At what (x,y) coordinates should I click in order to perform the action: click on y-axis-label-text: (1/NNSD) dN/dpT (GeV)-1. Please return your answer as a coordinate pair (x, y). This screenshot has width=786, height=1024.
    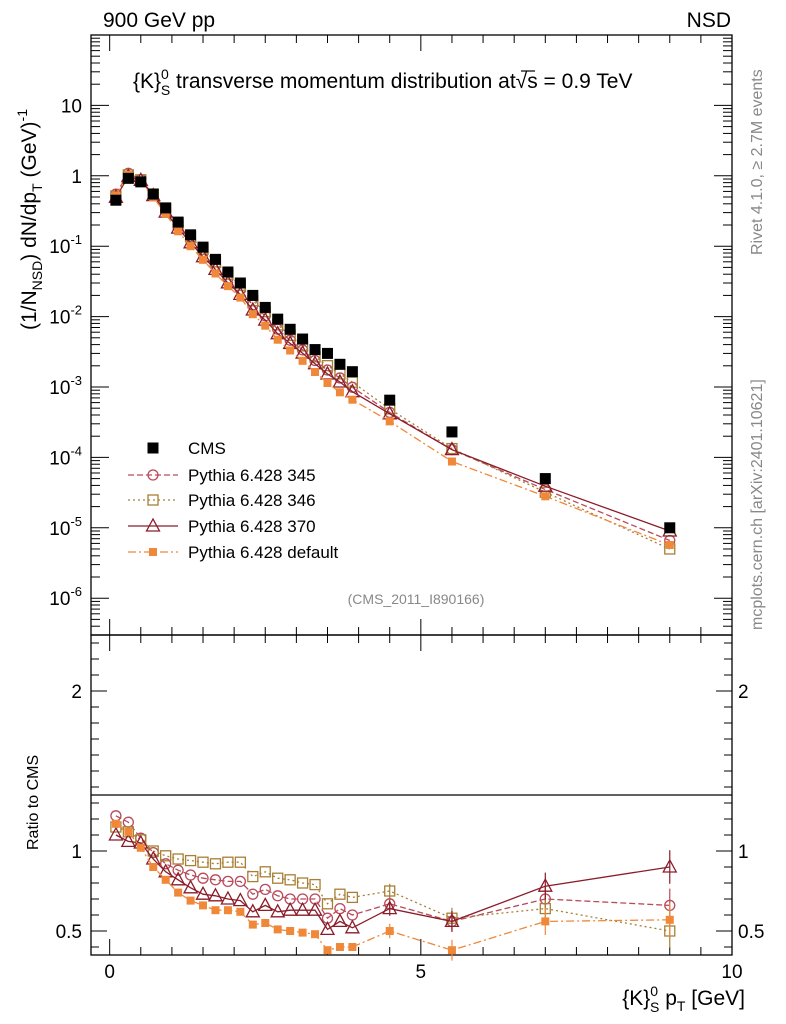
    Looking at the image, I should click on (29, 219).